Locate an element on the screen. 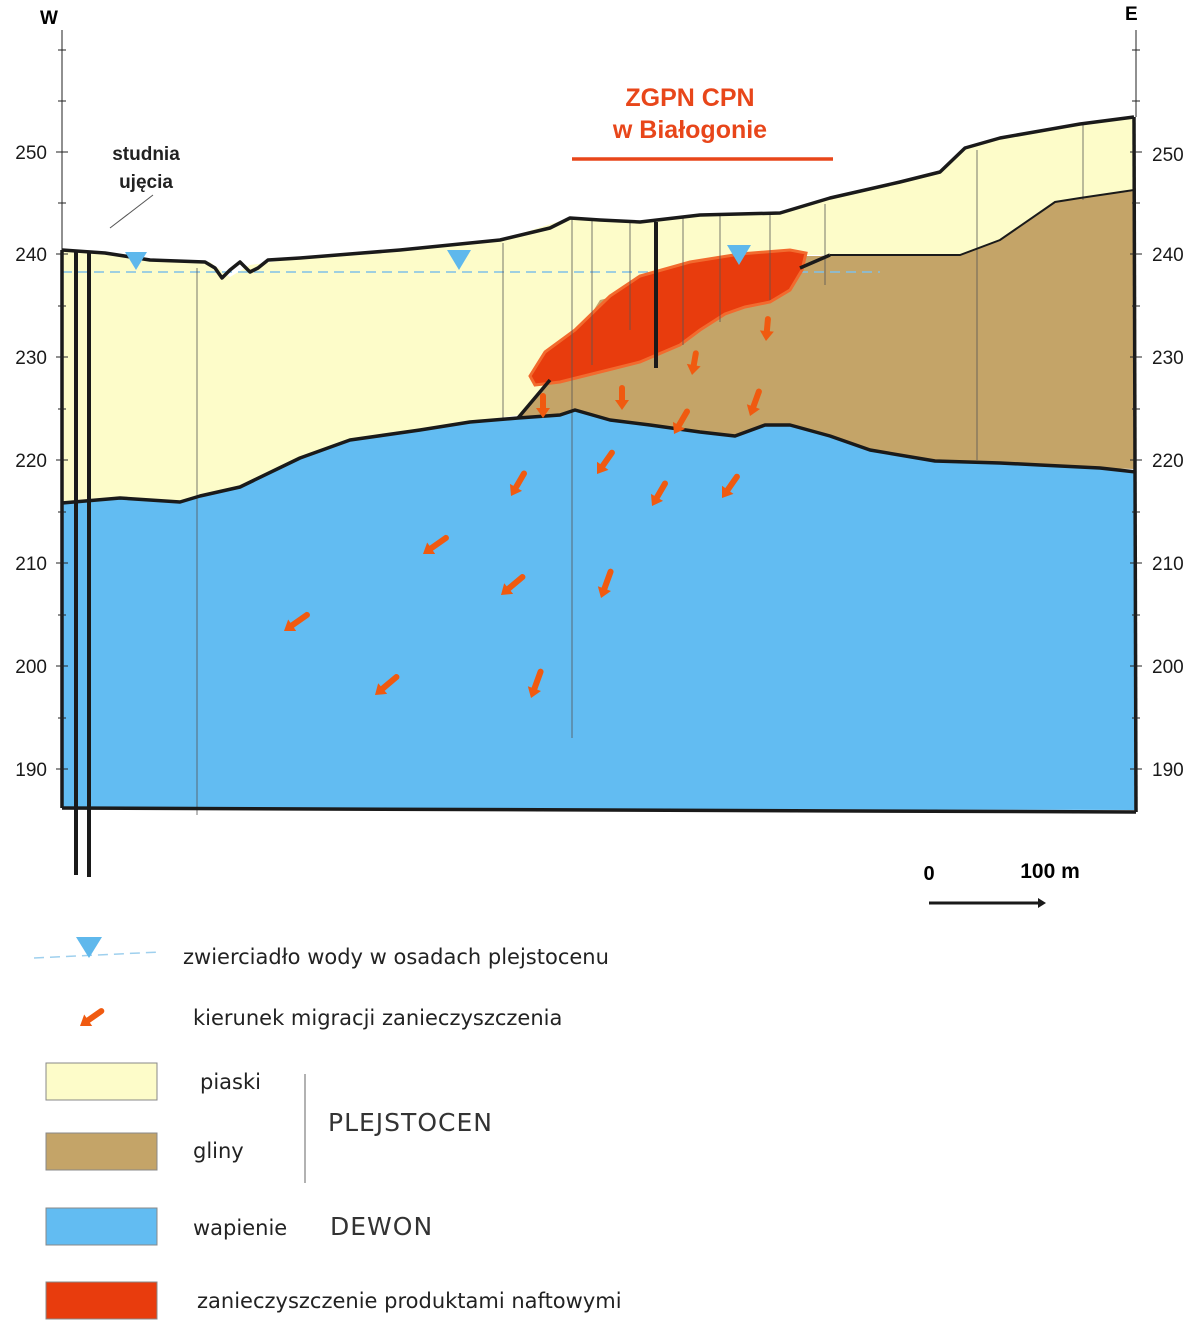 Image resolution: width=1200 pixels, height=1326 pixels. well-casing is located at coordinates (82, 564).